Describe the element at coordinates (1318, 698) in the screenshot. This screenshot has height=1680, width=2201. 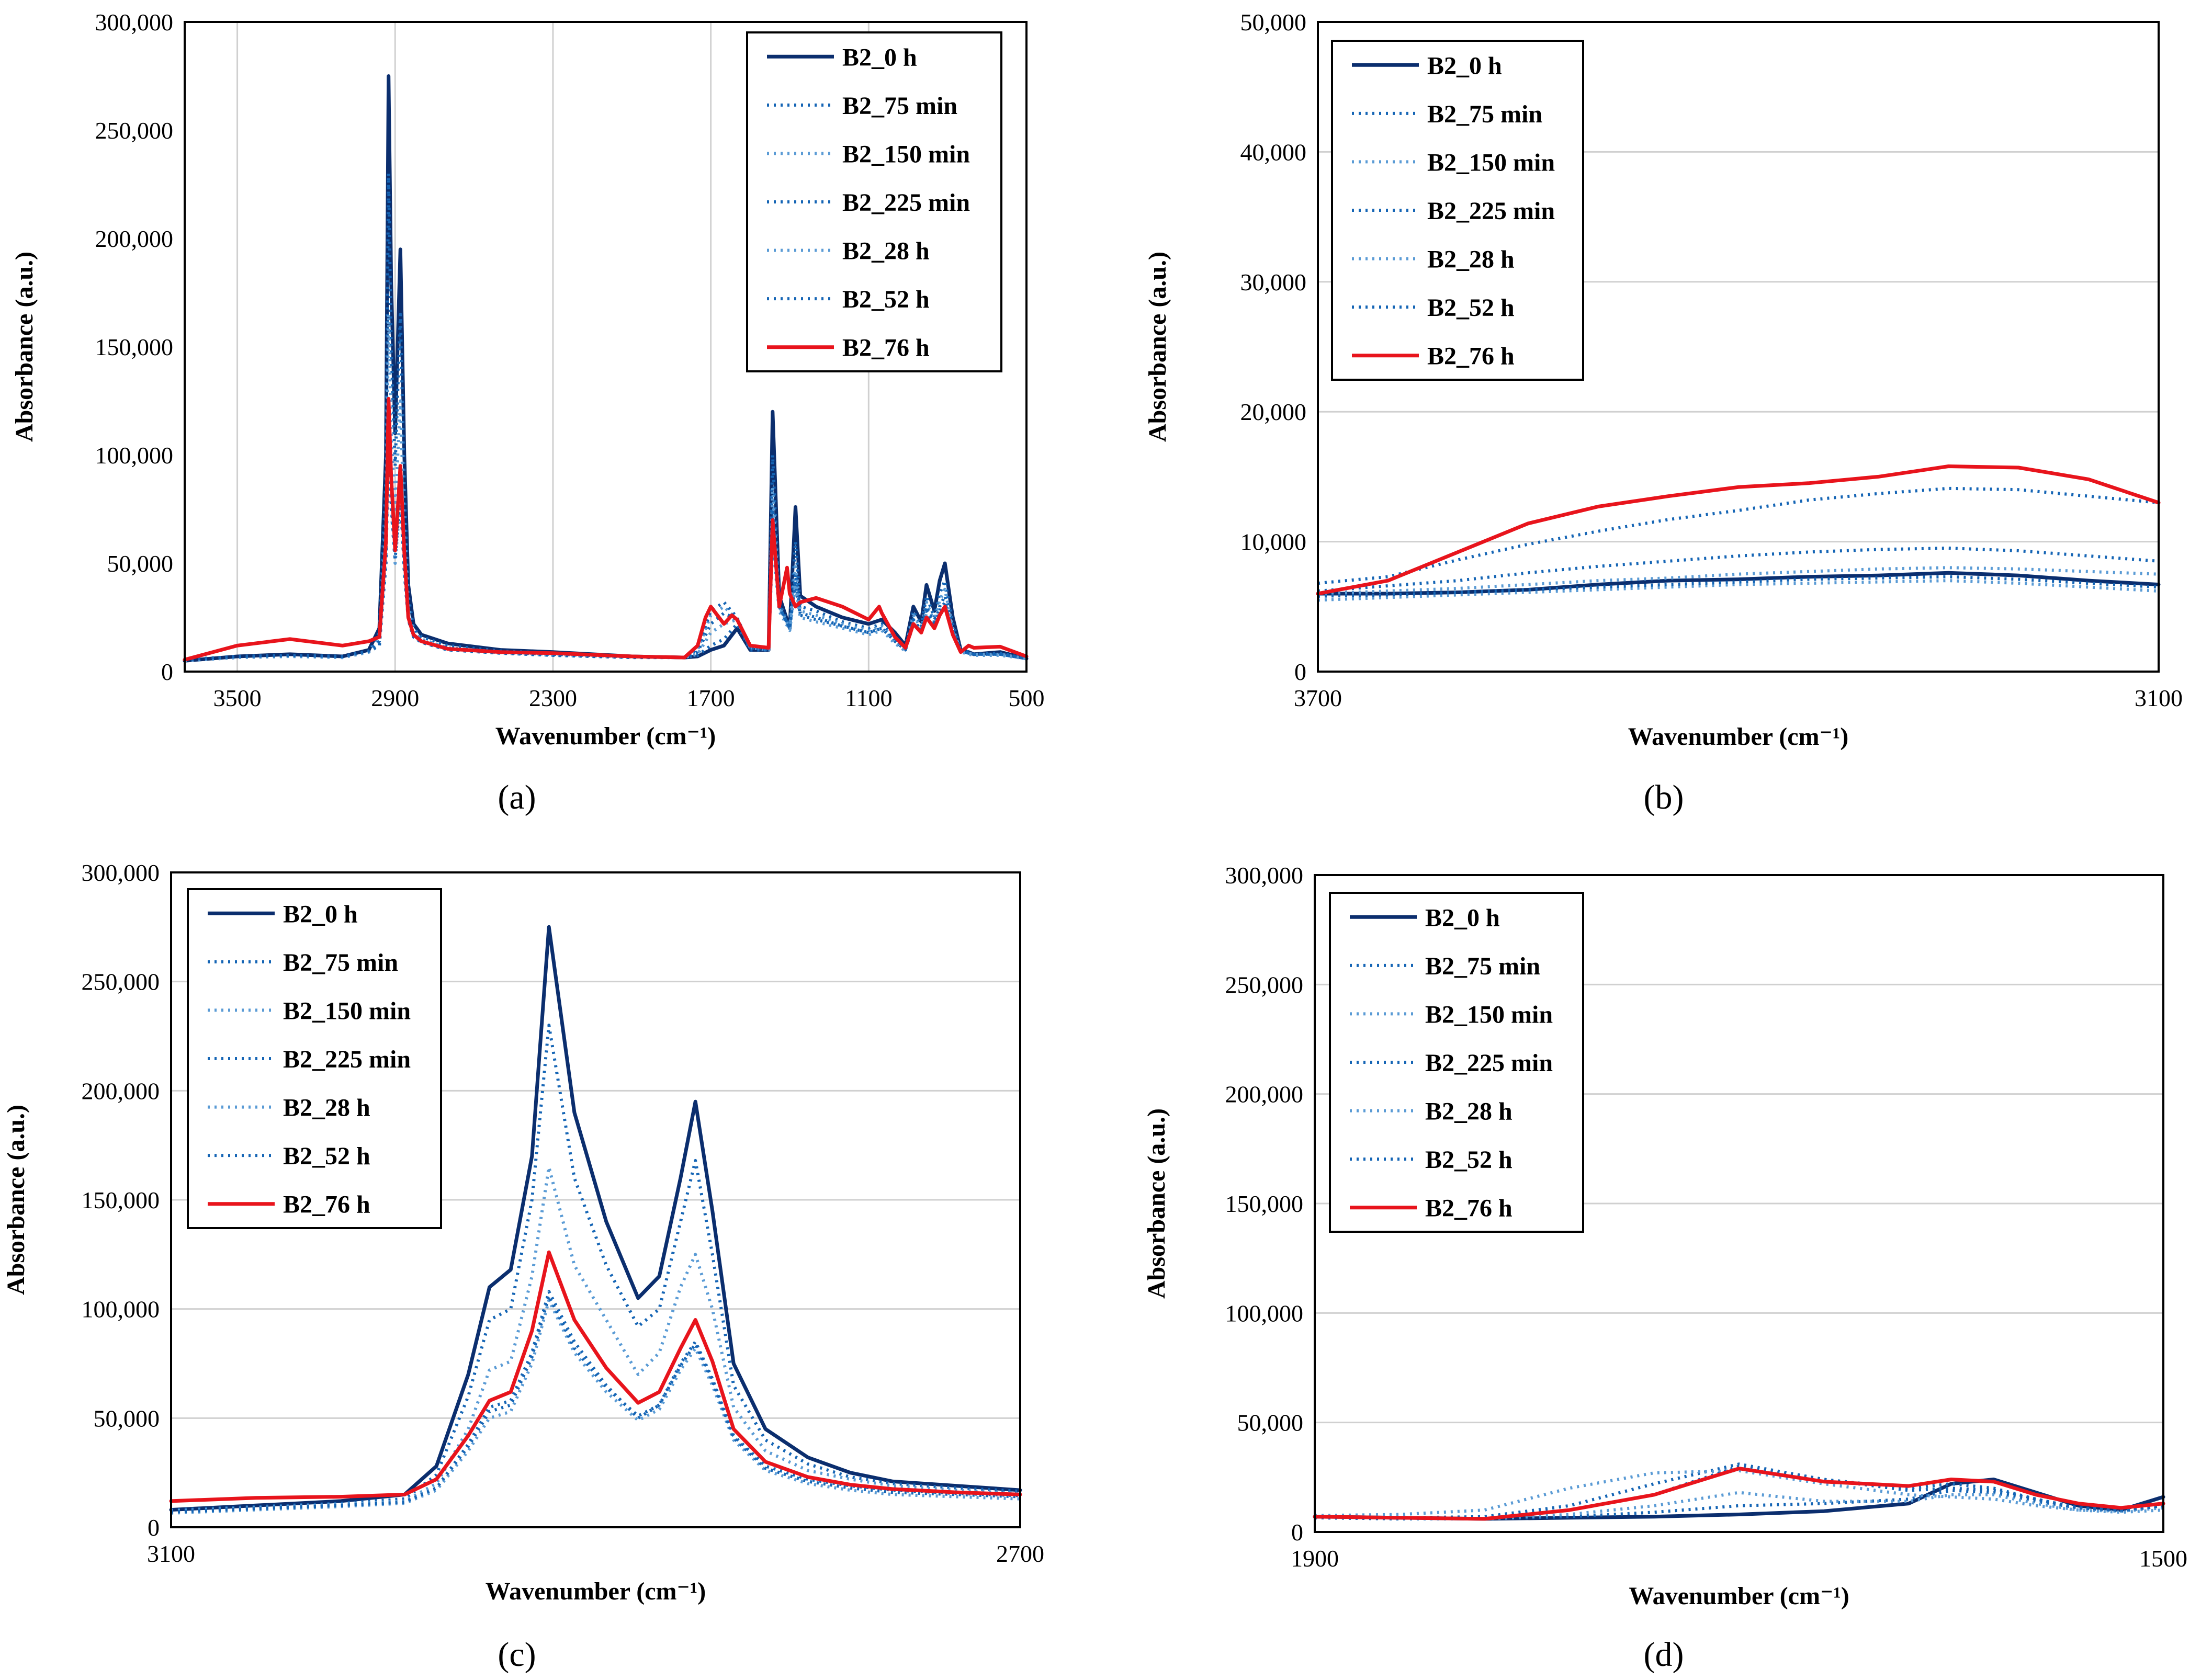
I see `x-tick-label: 3700` at that location.